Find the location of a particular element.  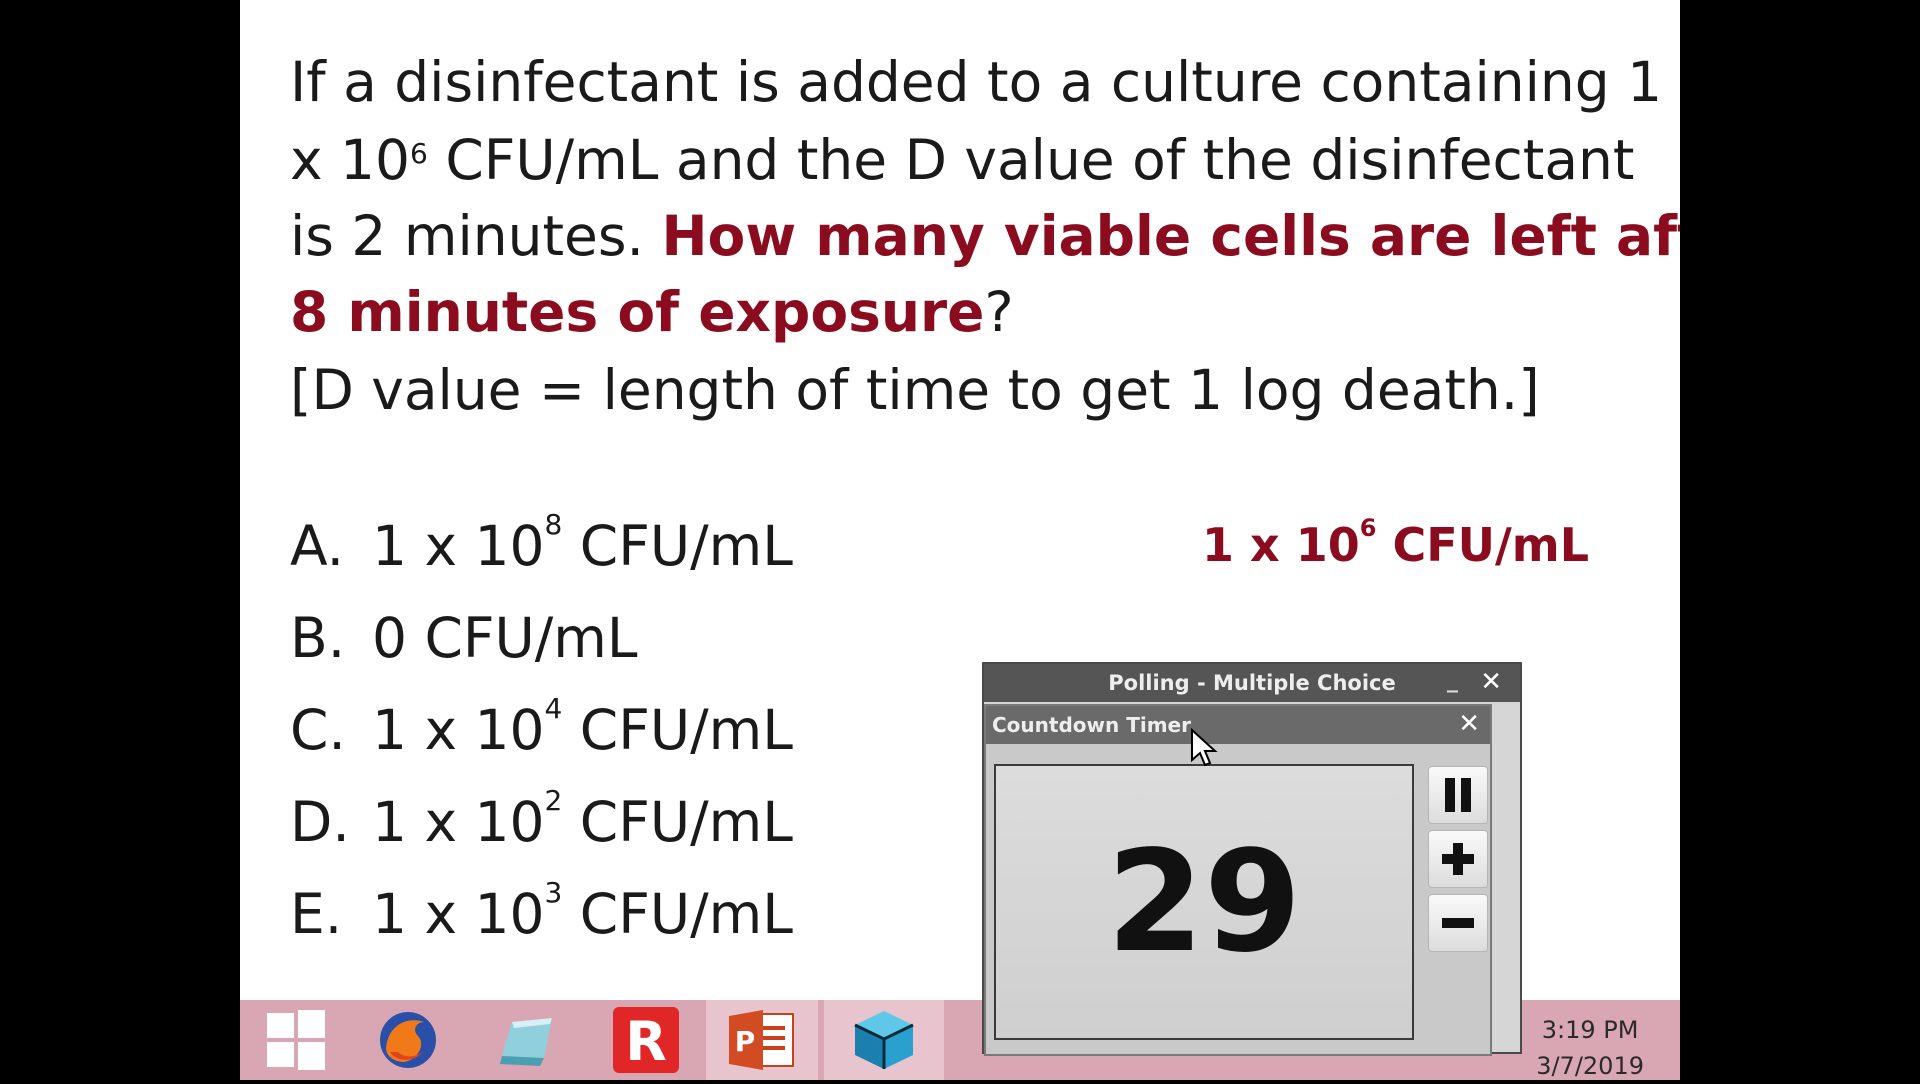

taskbar-firefox-button is located at coordinates (408, 1040).